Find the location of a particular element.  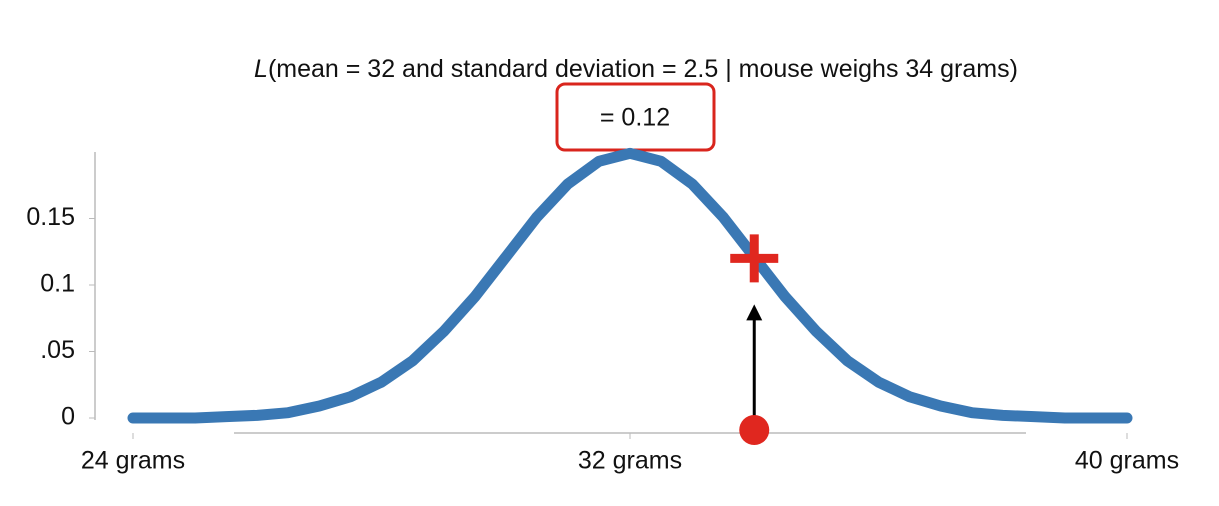

y-tick-label: 0 is located at coordinates (68, 417).